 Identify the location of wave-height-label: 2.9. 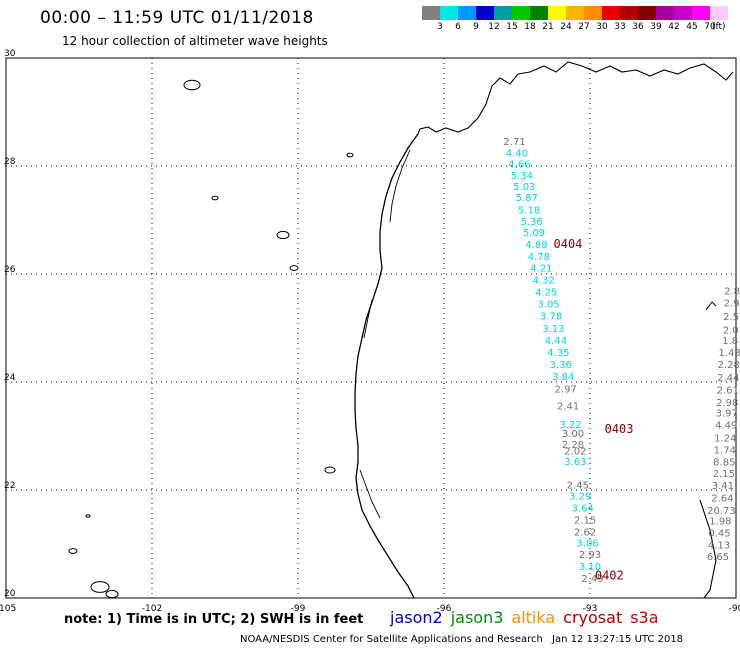
(732, 303).